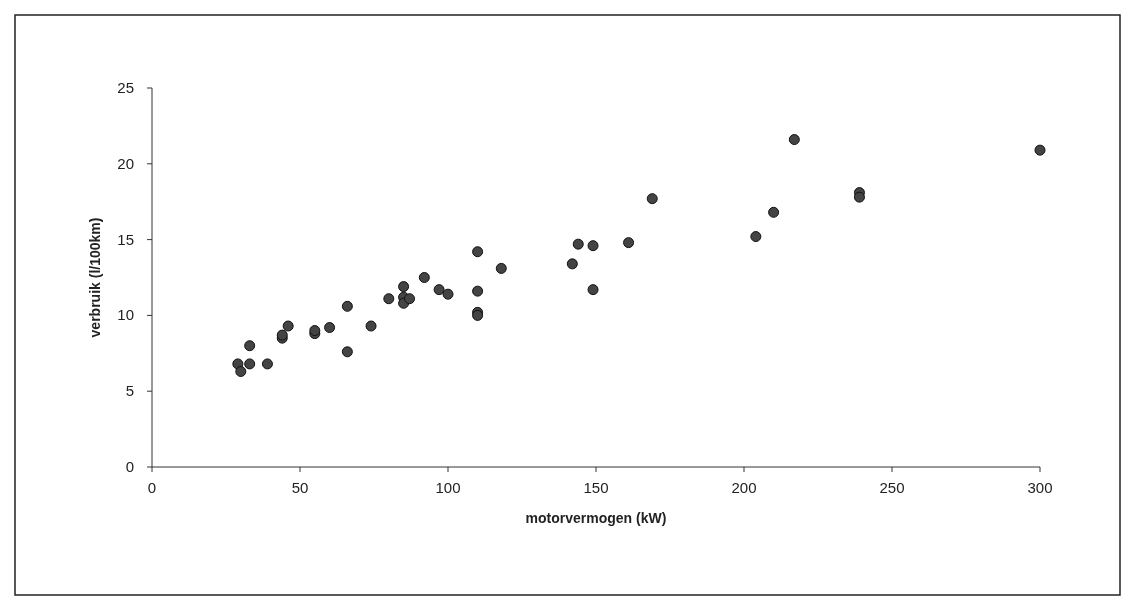 This screenshot has width=1137, height=611. I want to click on y-axis-title: verbruik (l/100km), so click(95, 277).